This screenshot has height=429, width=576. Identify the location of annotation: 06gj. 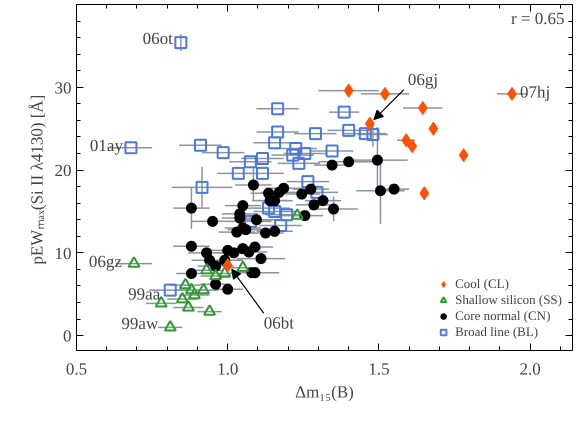
(423, 80).